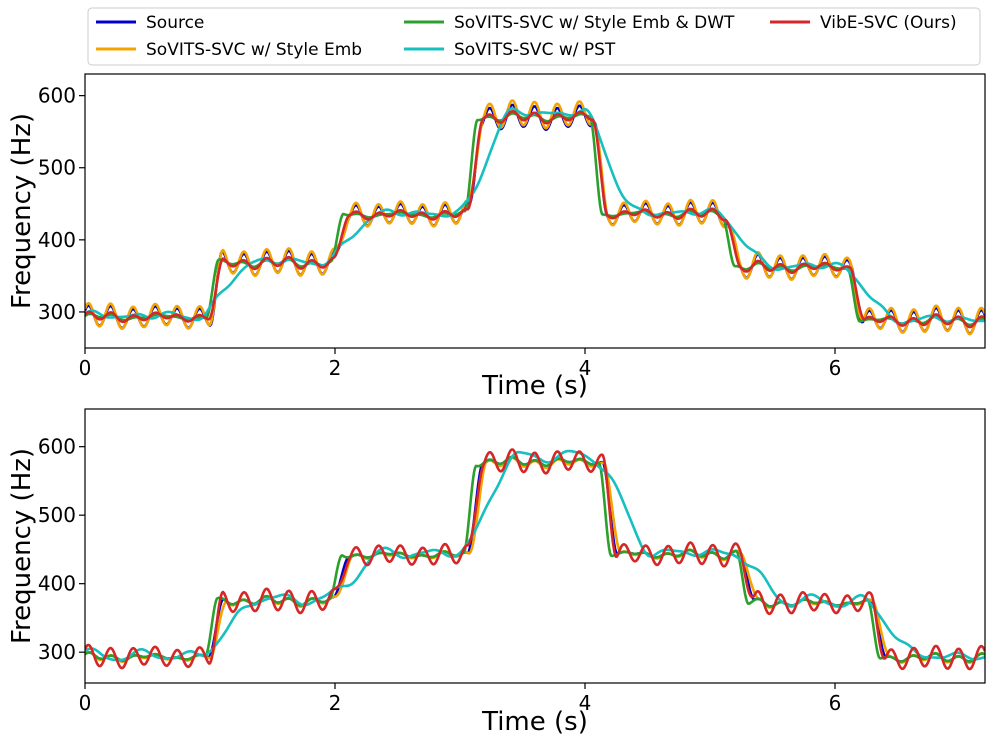  I want to click on x-axis-label-bottom: Time (s), so click(534, 722).